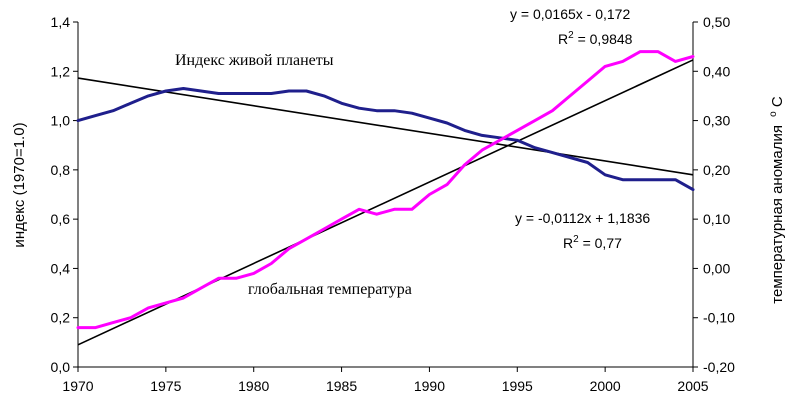 The height and width of the screenshot is (408, 795). I want to click on left-tick-label: 0,0, so click(61, 367).